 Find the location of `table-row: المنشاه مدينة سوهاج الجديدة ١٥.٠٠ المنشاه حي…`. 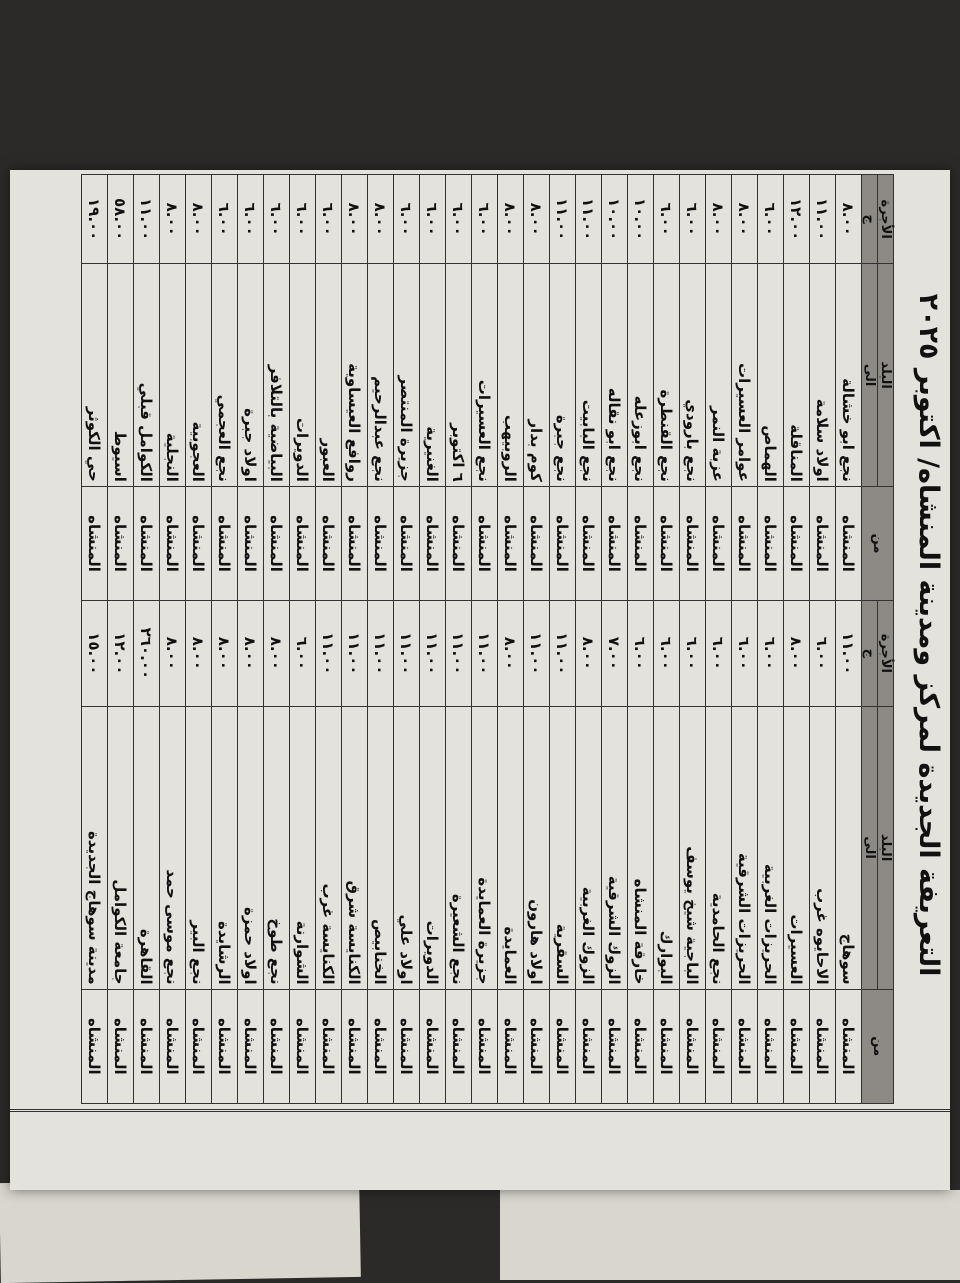

table-row: المنشاه مدينة سوهاج الجديدة ١٥.٠٠ المنشاه حي… is located at coordinates (94, 639).